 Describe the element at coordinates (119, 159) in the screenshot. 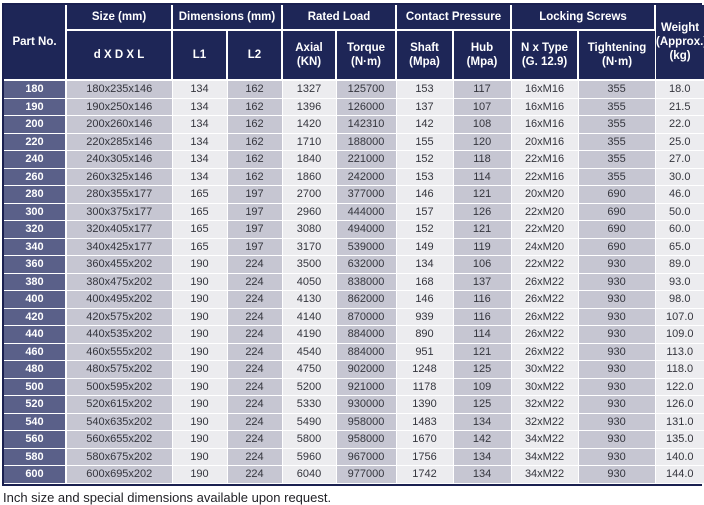

I see `cell-size: 240x305x146` at that location.